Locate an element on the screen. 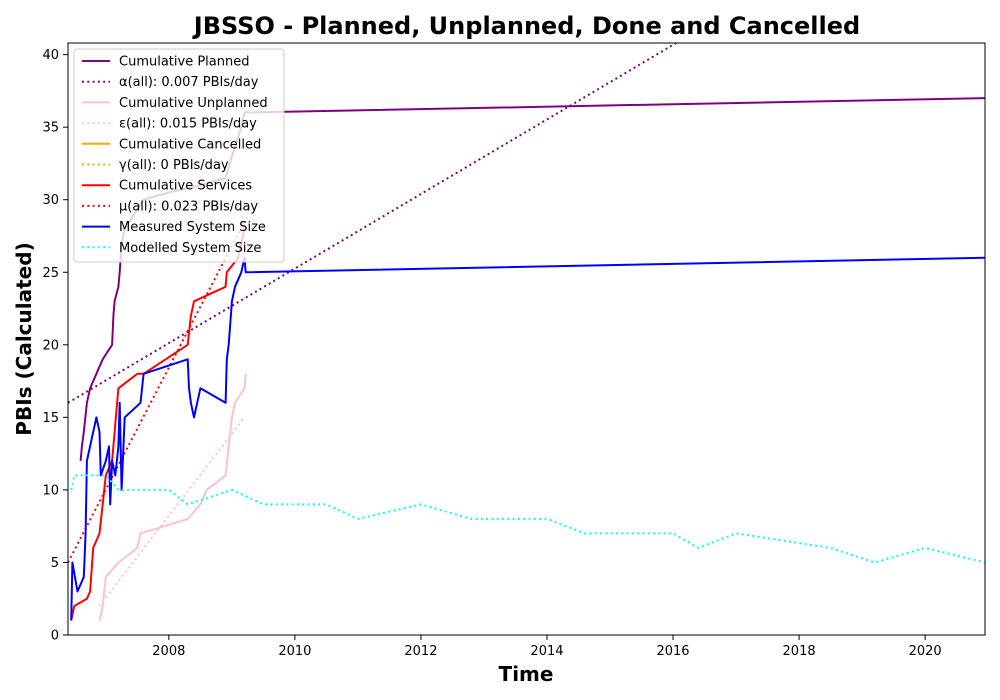 This screenshot has width=1000, height=700. series-line-3-cumulative-unplanned is located at coordinates (172, 497).